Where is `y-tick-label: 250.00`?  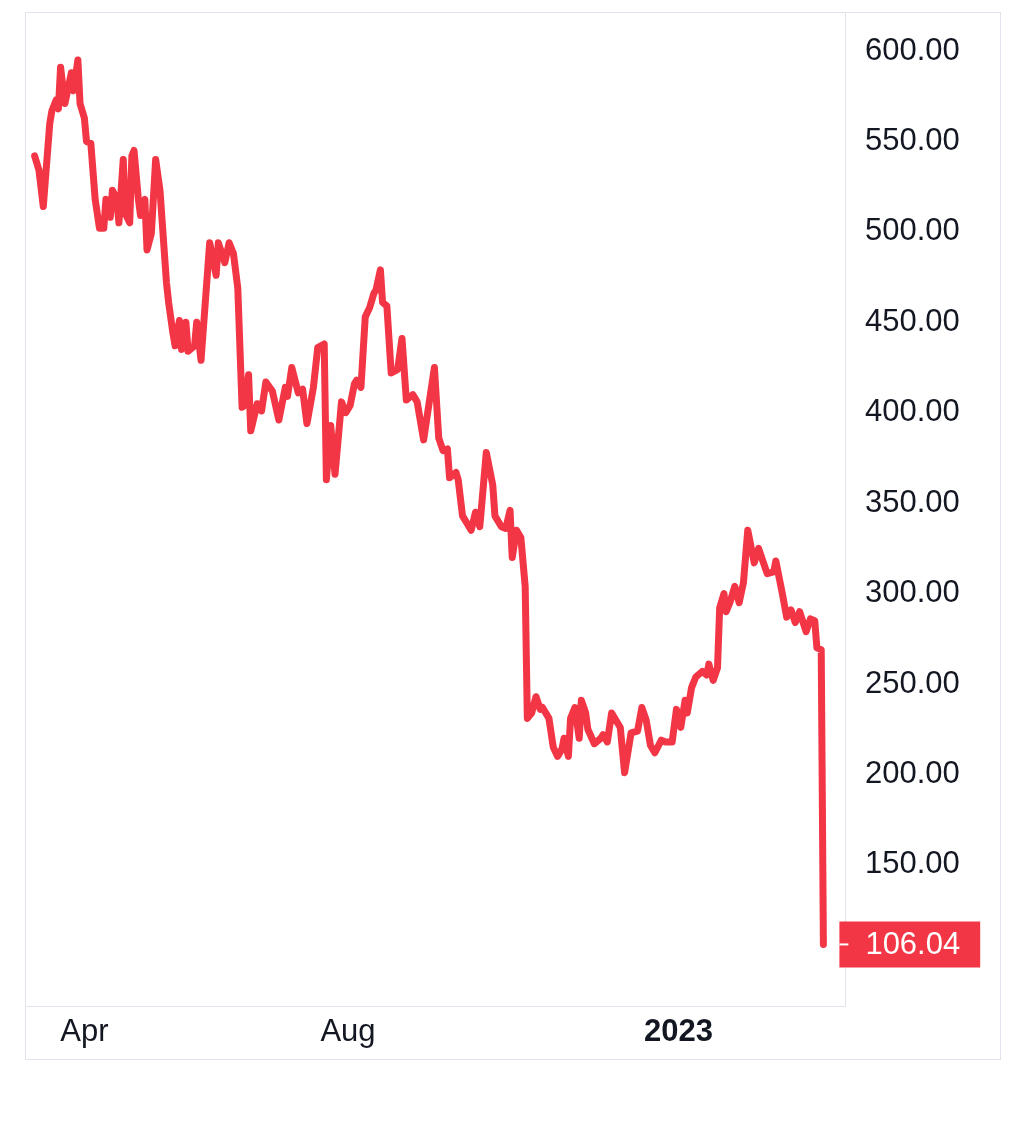
y-tick-label: 250.00 is located at coordinates (912, 682).